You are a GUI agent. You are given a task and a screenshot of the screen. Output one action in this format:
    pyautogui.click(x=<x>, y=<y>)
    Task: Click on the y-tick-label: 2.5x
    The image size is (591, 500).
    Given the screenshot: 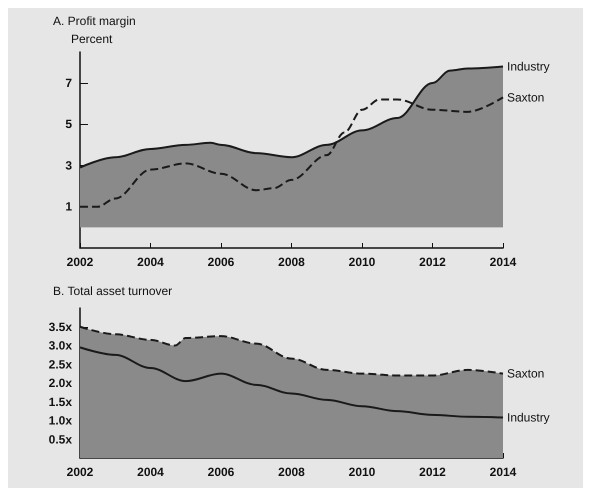 What is the action you would take?
    pyautogui.click(x=60, y=364)
    